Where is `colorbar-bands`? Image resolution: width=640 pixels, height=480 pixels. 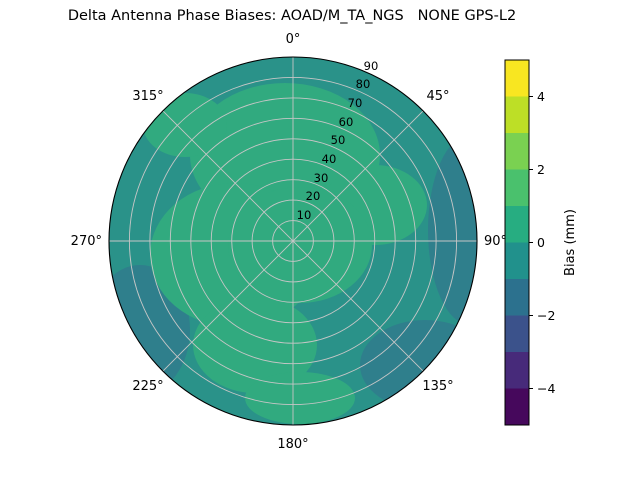 colorbar-bands is located at coordinates (517, 242).